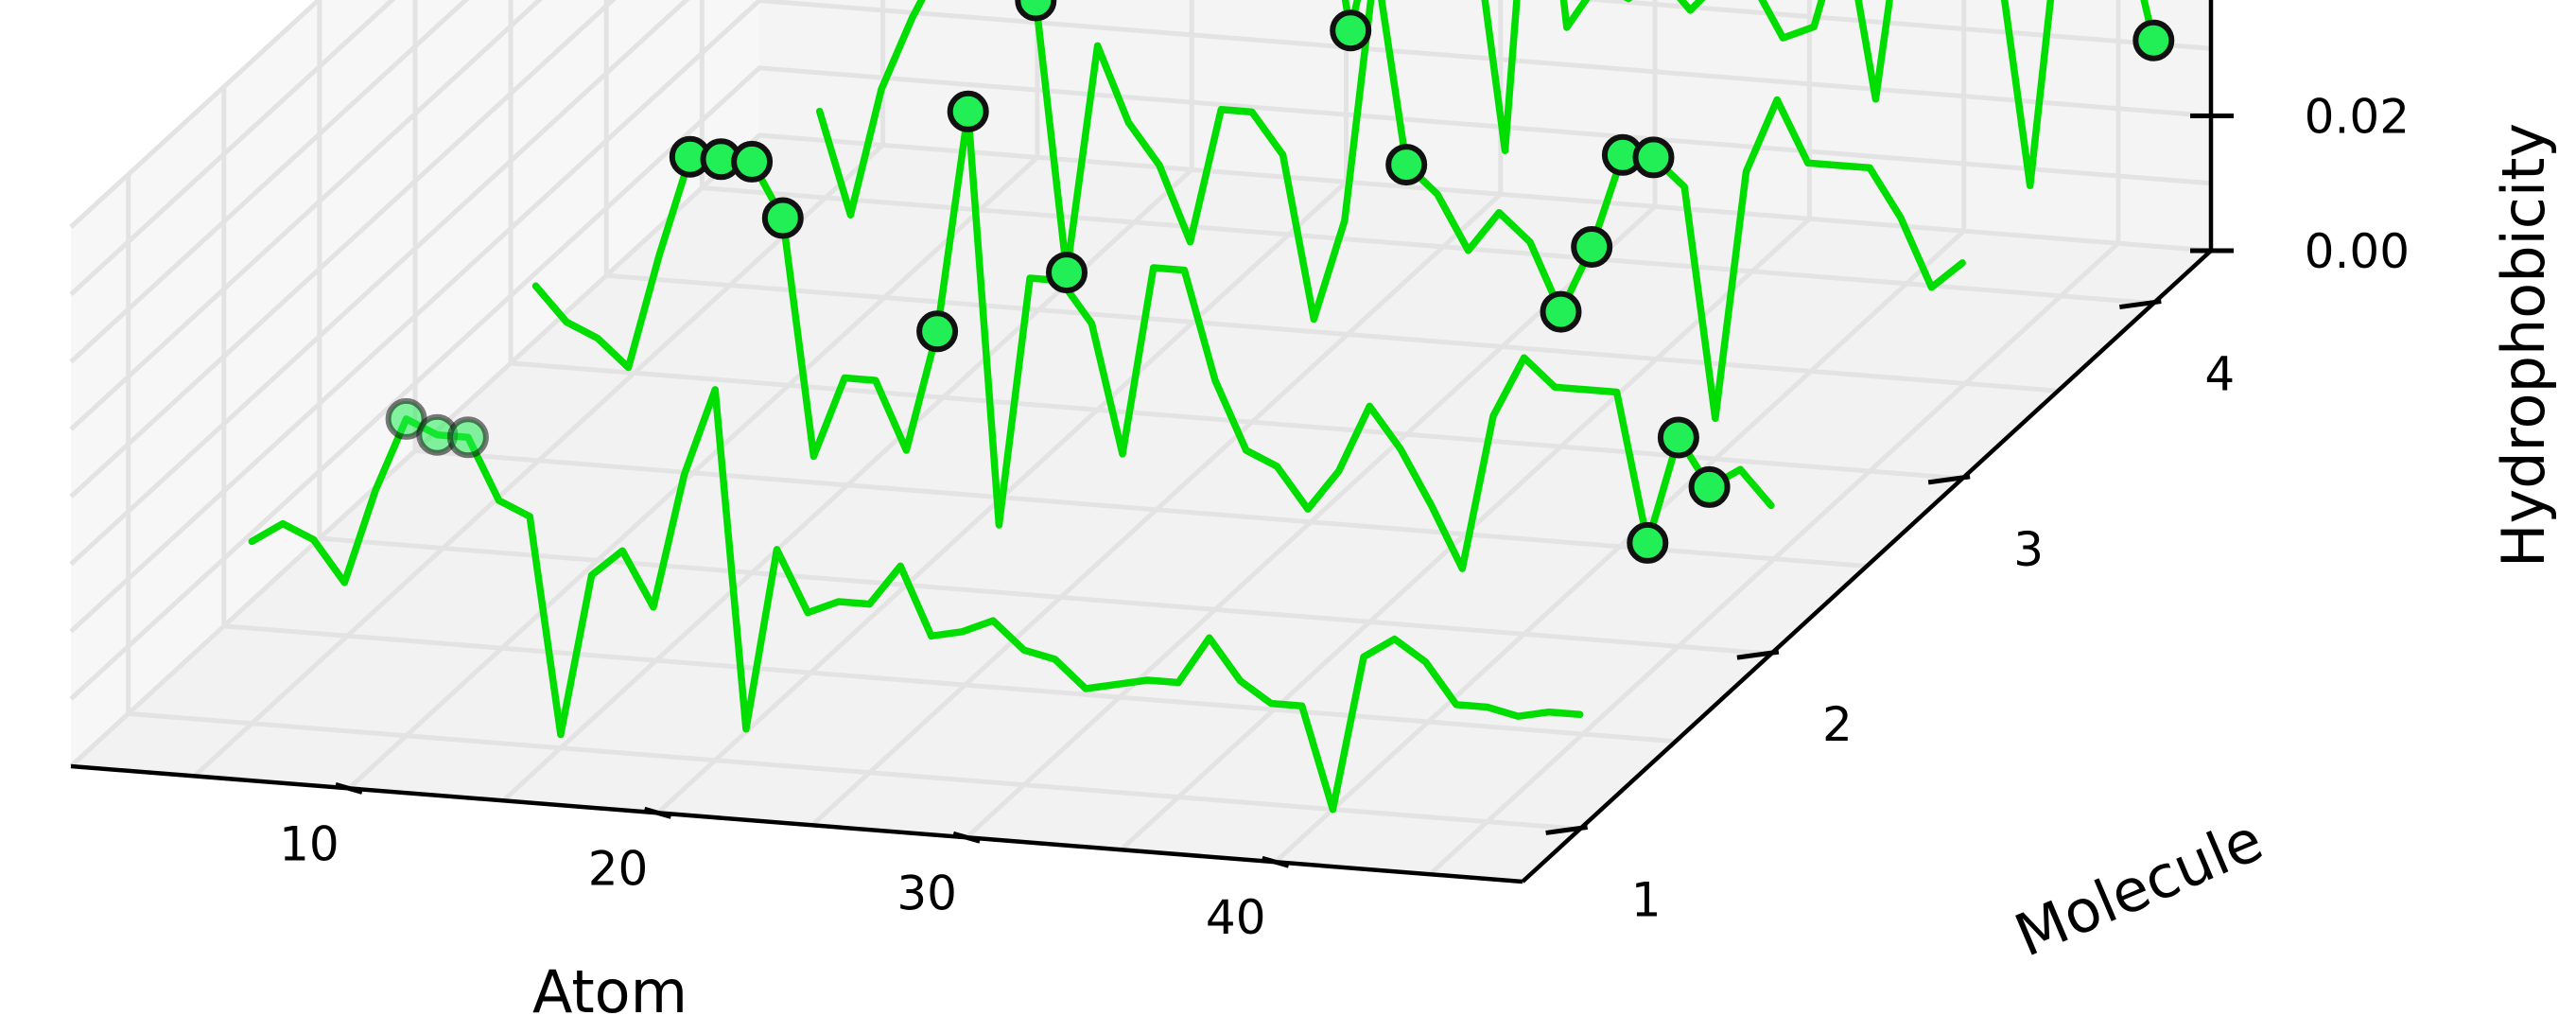  I want to click on x-axis-label: Atom, so click(610, 992).